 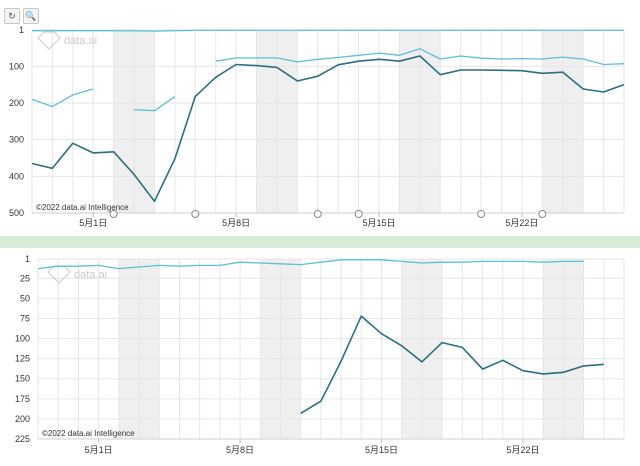 I want to click on y-tick-label: 25, so click(x=25, y=278).